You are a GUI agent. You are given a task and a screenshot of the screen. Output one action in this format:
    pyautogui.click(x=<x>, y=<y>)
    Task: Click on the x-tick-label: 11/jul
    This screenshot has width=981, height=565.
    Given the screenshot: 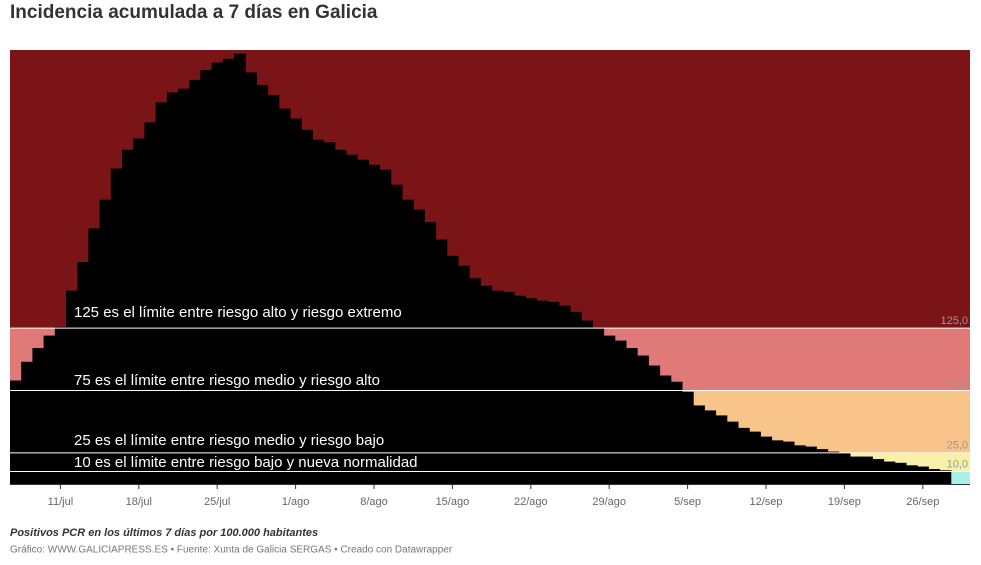 What is the action you would take?
    pyautogui.click(x=60, y=502)
    